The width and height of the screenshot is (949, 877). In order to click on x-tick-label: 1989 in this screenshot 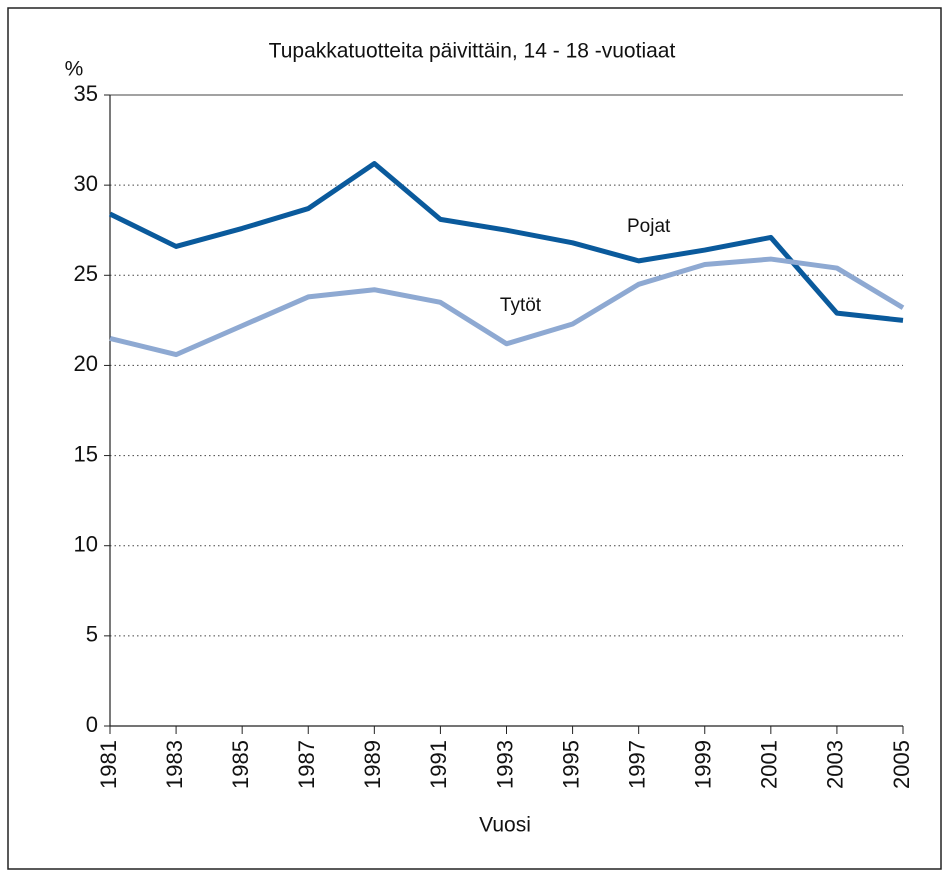, I will do `click(372, 764)`.